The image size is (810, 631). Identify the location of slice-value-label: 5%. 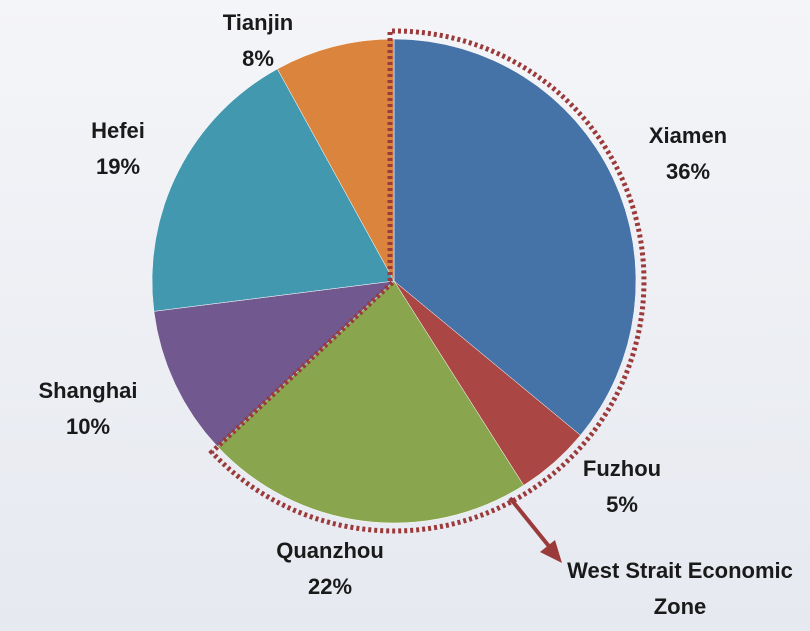
(622, 504).